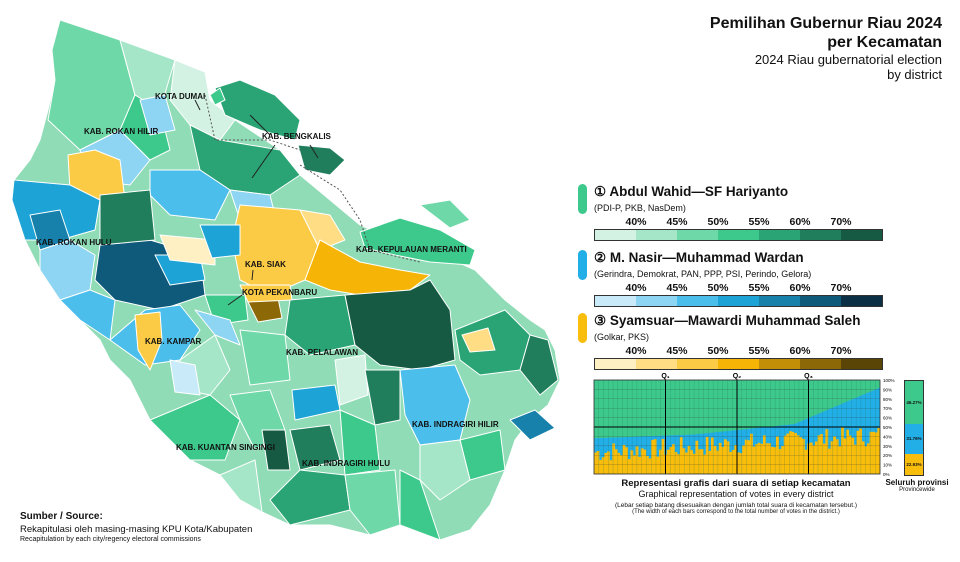 The height and width of the screenshot is (562, 960). What do you see at coordinates (917, 490) in the screenshot?
I see `provincewide-subtitle: Provincewide` at bounding box center [917, 490].